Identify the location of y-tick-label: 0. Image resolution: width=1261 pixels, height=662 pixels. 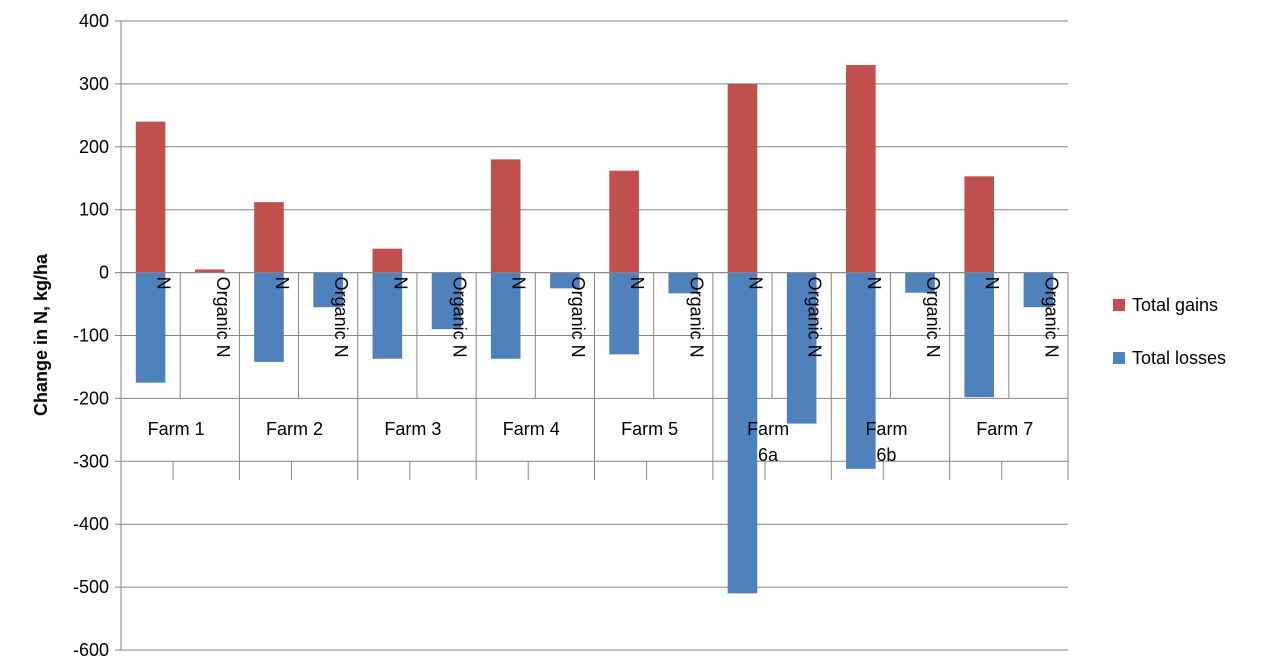
(104, 273).